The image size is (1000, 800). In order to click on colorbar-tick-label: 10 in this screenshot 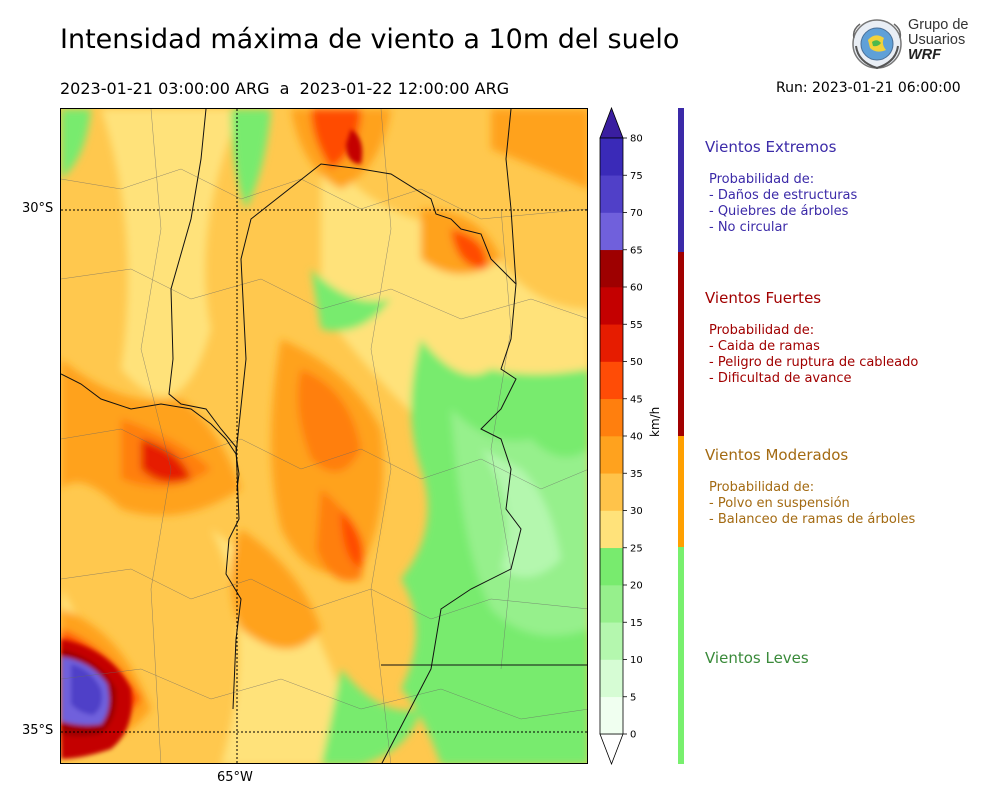, I will do `click(636, 660)`.